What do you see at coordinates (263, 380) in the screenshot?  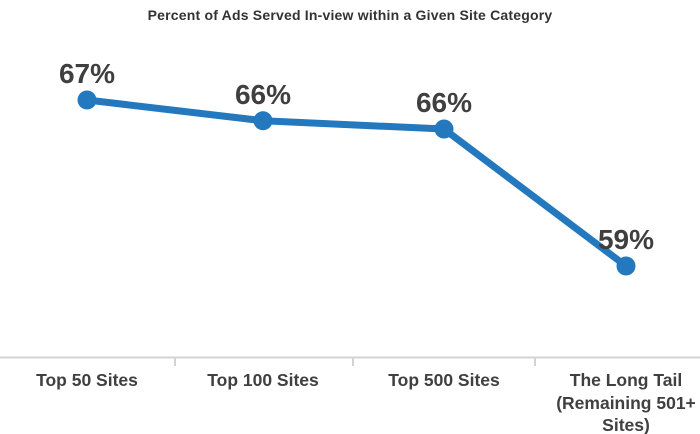 I see `x-axis-category-label: Top 100 Sites` at bounding box center [263, 380].